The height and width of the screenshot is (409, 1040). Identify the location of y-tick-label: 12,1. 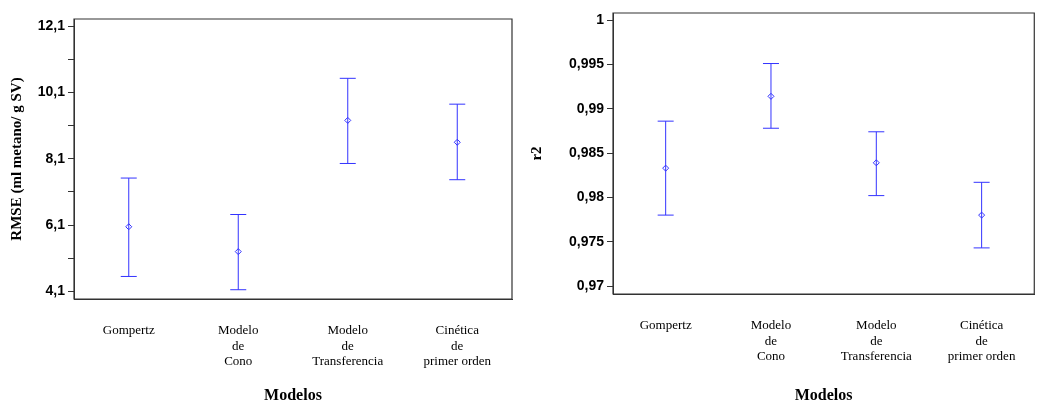
(51, 25).